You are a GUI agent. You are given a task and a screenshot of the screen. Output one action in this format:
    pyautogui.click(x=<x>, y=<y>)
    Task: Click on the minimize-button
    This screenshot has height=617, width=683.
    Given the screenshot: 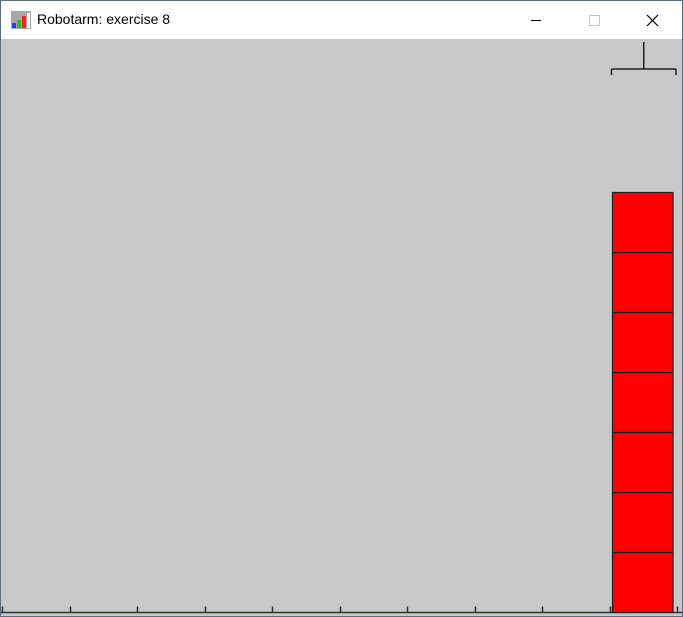 What is the action you would take?
    pyautogui.click(x=536, y=20)
    